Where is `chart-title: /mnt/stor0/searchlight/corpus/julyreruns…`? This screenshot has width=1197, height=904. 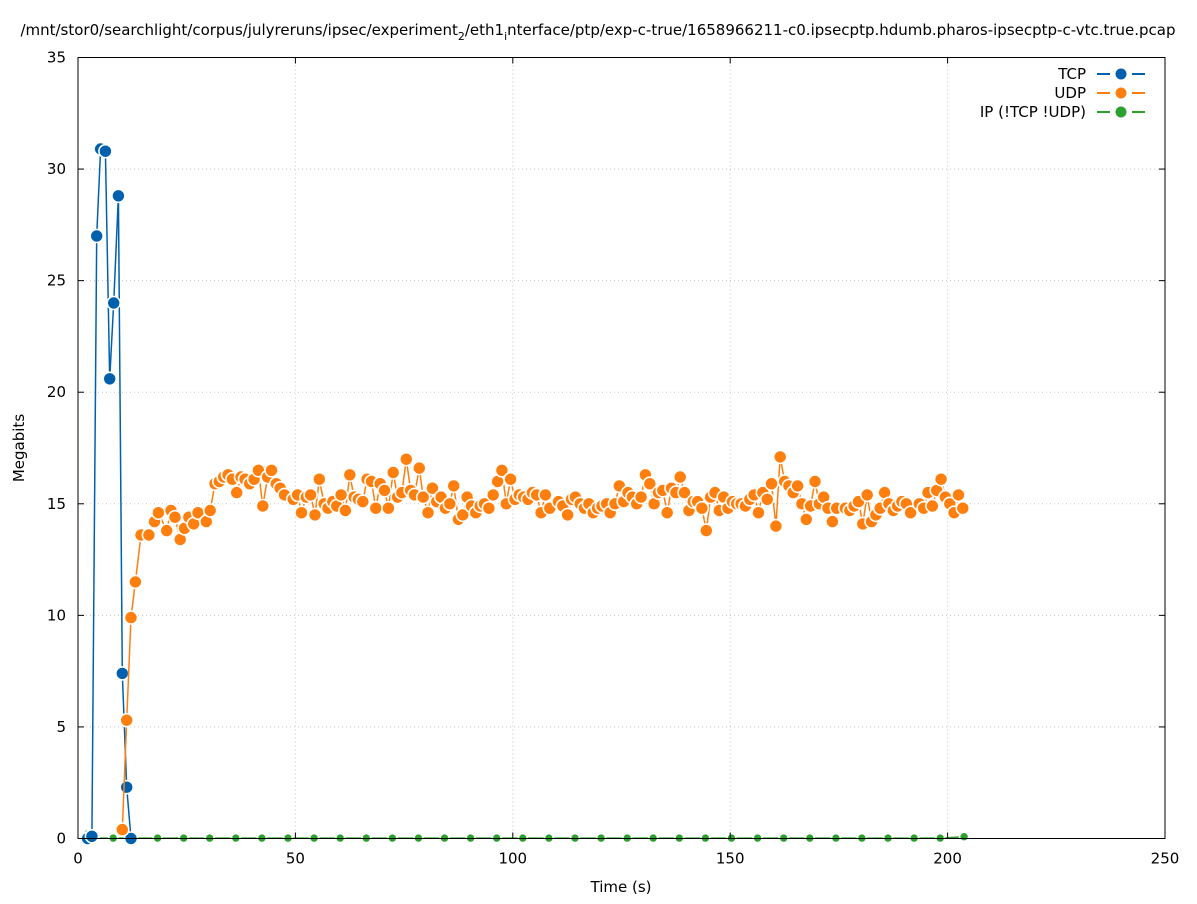 chart-title: /mnt/stor0/searchlight/corpus/julyreruns… is located at coordinates (597, 32).